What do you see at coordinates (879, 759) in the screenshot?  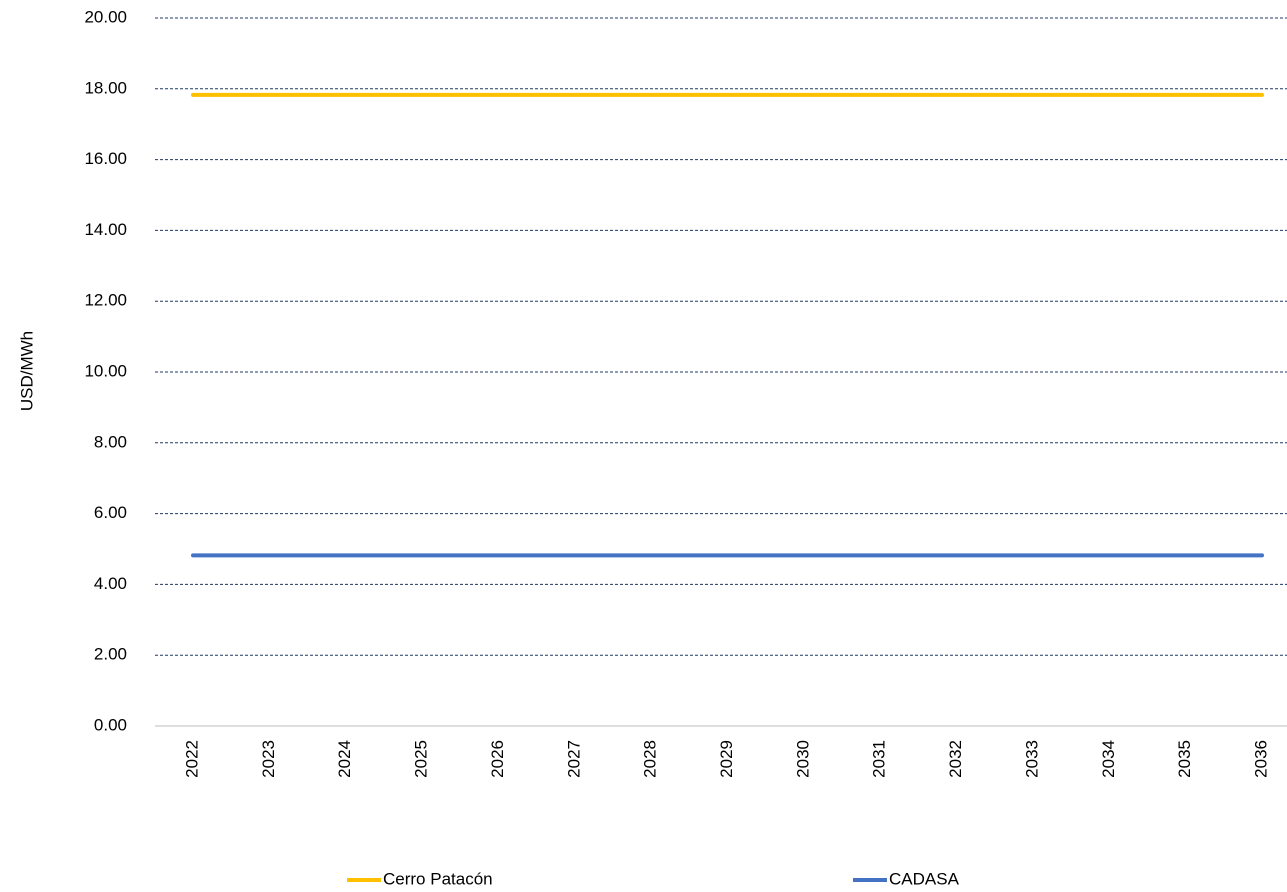 I see `x-tick-label: 2031` at bounding box center [879, 759].